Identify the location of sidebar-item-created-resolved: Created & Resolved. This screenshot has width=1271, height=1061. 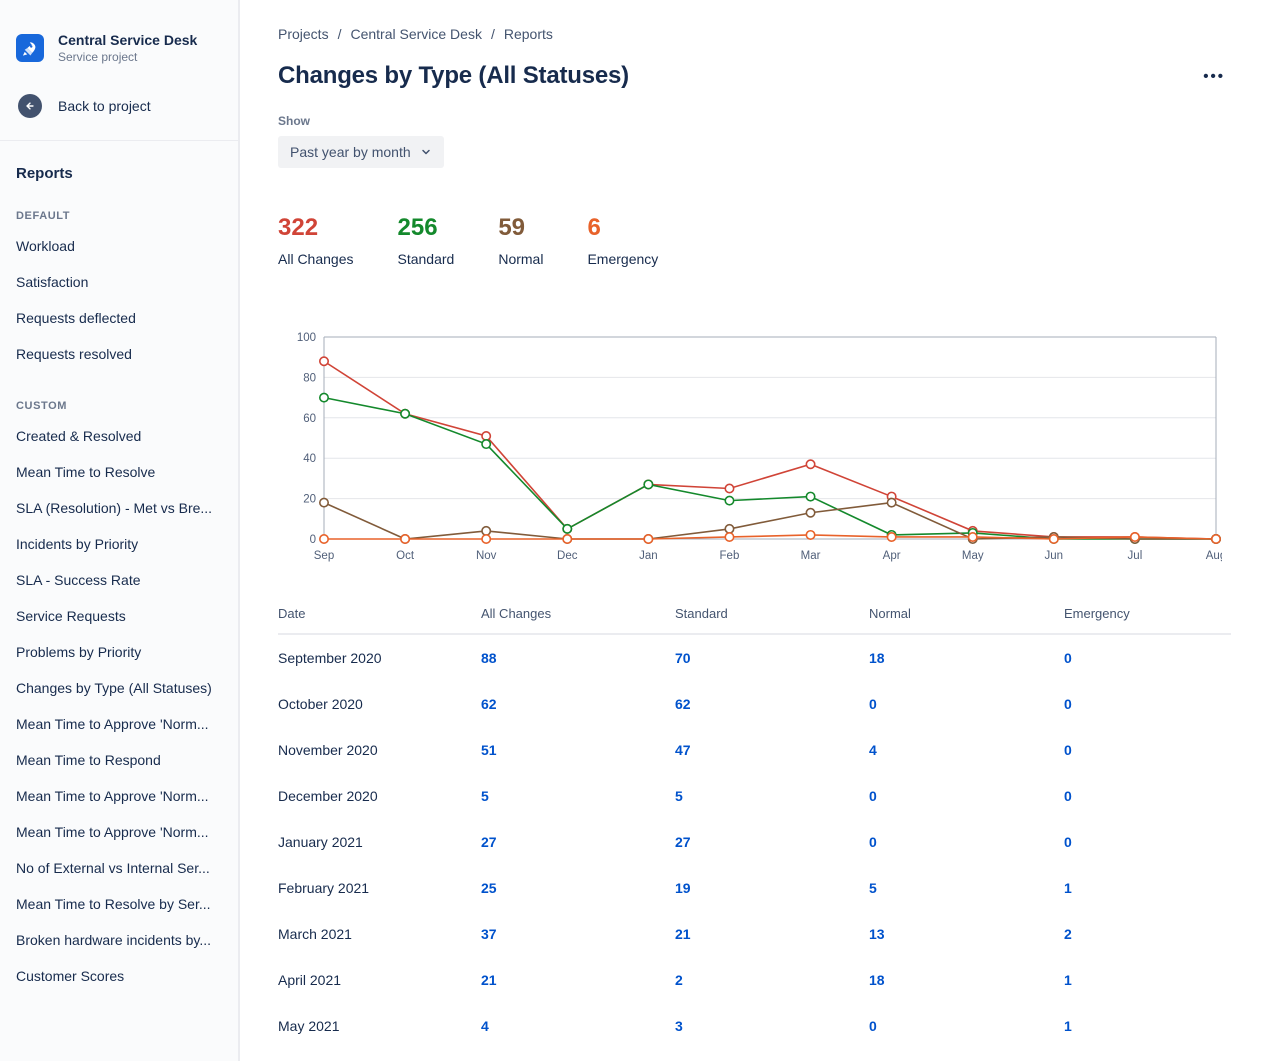
(79, 436).